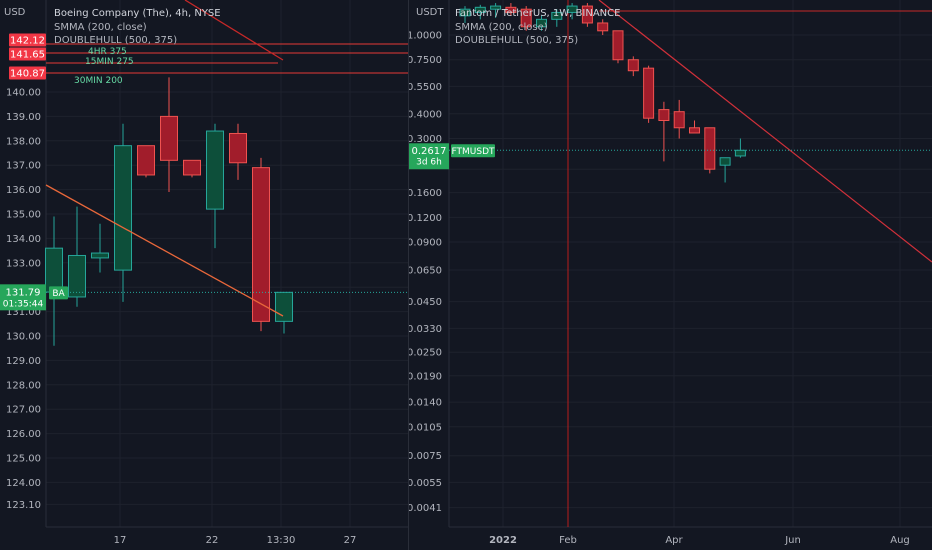 This screenshot has width=932, height=550. What do you see at coordinates (23, 117) in the screenshot?
I see `y-tick-label: 139.00` at bounding box center [23, 117].